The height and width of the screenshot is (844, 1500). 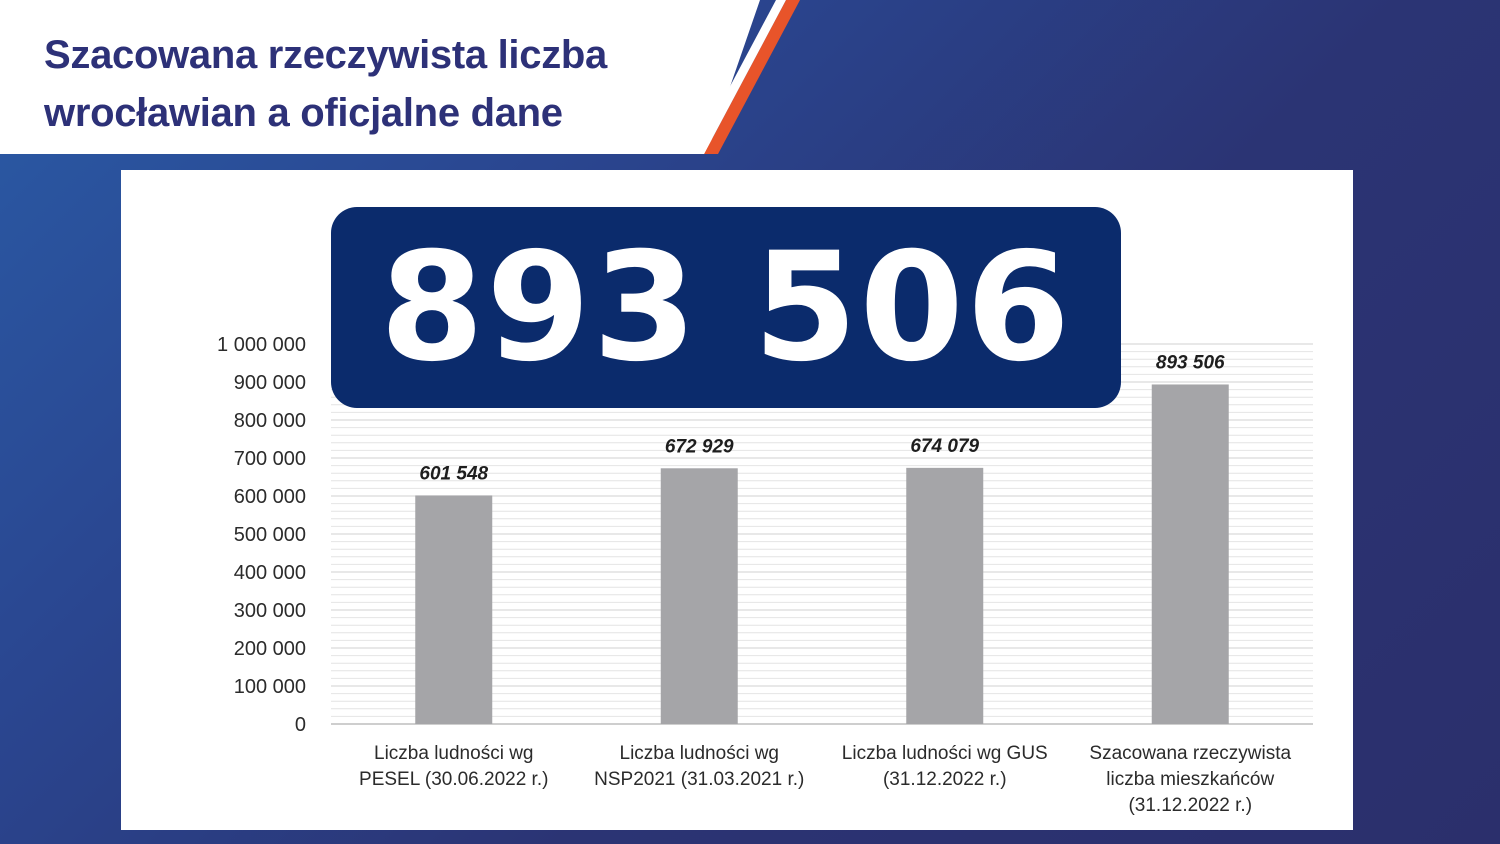 What do you see at coordinates (944, 446) in the screenshot?
I see `data-label: 674 079` at bounding box center [944, 446].